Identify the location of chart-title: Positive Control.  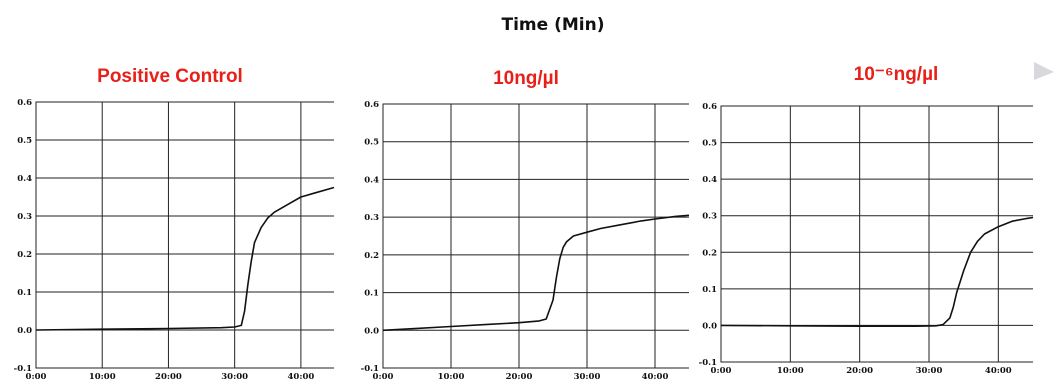
(170, 76).